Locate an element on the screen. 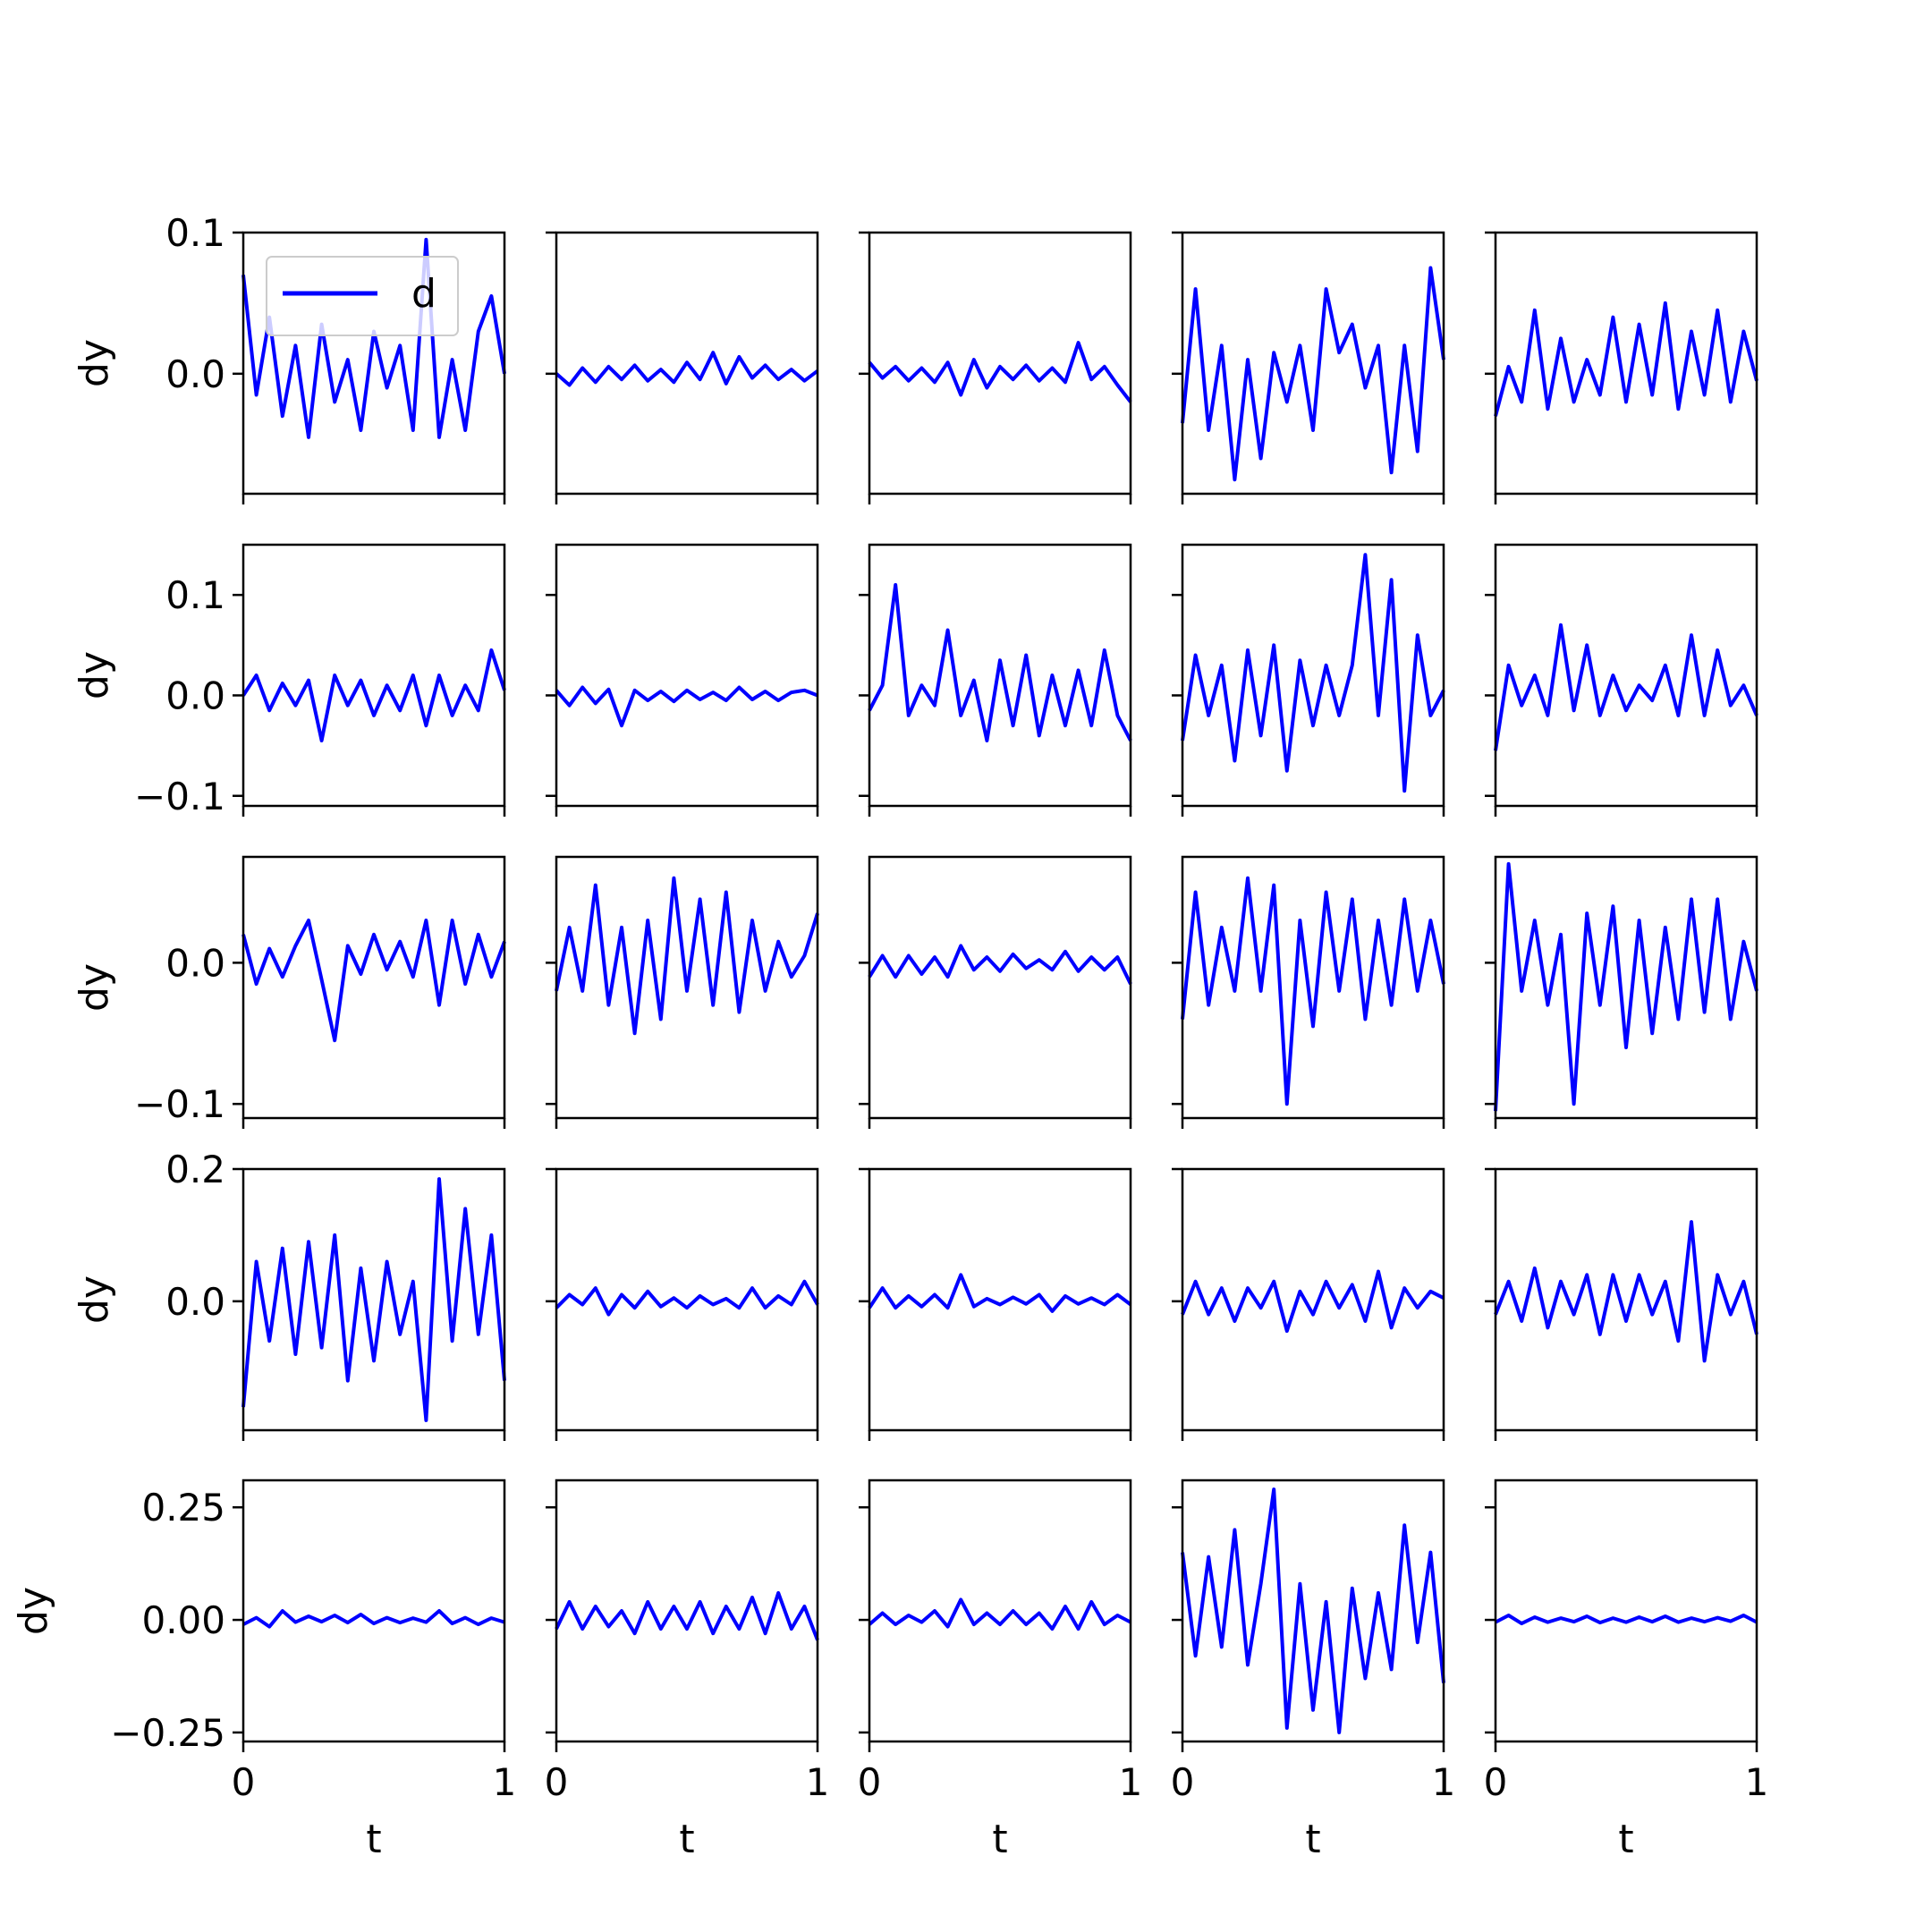 Image resolution: width=1932 pixels, height=1932 pixels. subplot-3-0: 0.2 0.0 dy is located at coordinates (289, 1294).